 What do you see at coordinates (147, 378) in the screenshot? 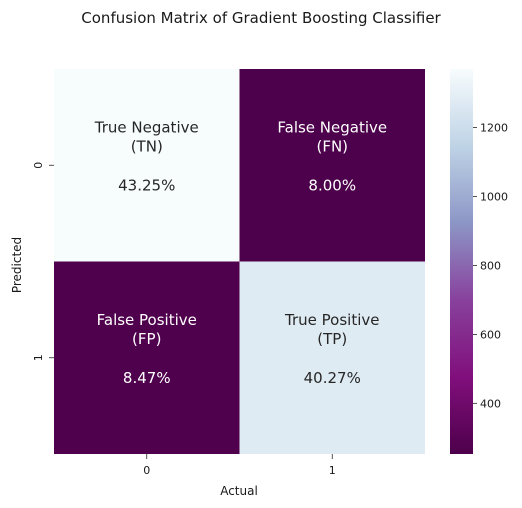
I see `cell-percent-label: 8.47%` at bounding box center [147, 378].